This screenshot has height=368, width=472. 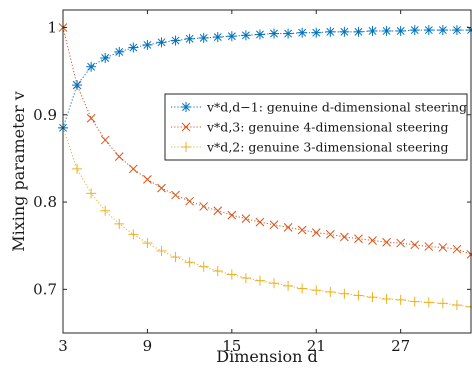 I want to click on y-axis-label: Mixing parameter v, so click(x=18, y=171).